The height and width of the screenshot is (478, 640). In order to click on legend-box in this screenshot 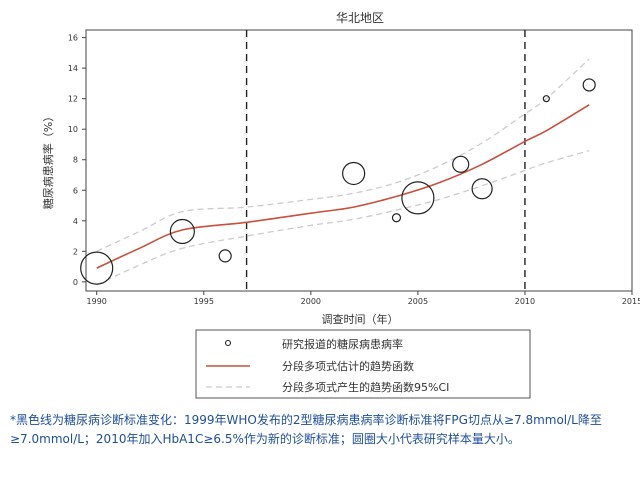, I will do `click(363, 364)`.